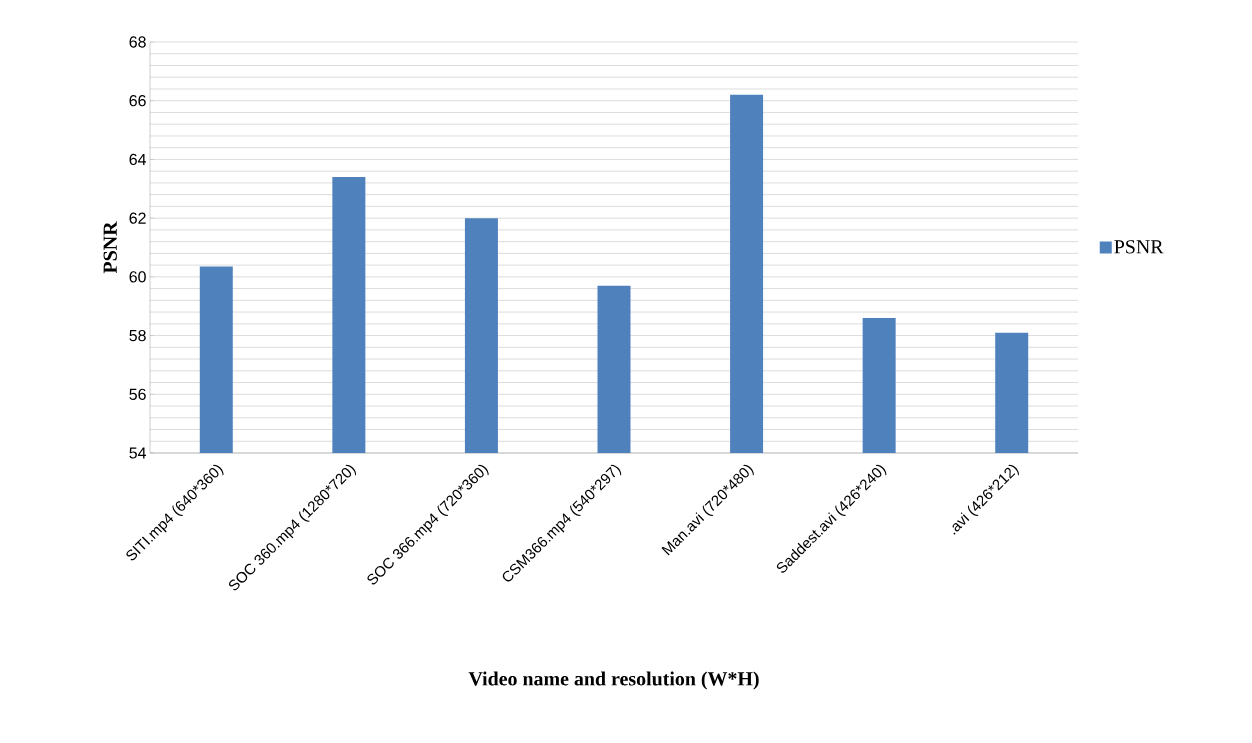 Image resolution: width=1252 pixels, height=743 pixels. What do you see at coordinates (137, 394) in the screenshot?
I see `y-tick-label: 56` at bounding box center [137, 394].